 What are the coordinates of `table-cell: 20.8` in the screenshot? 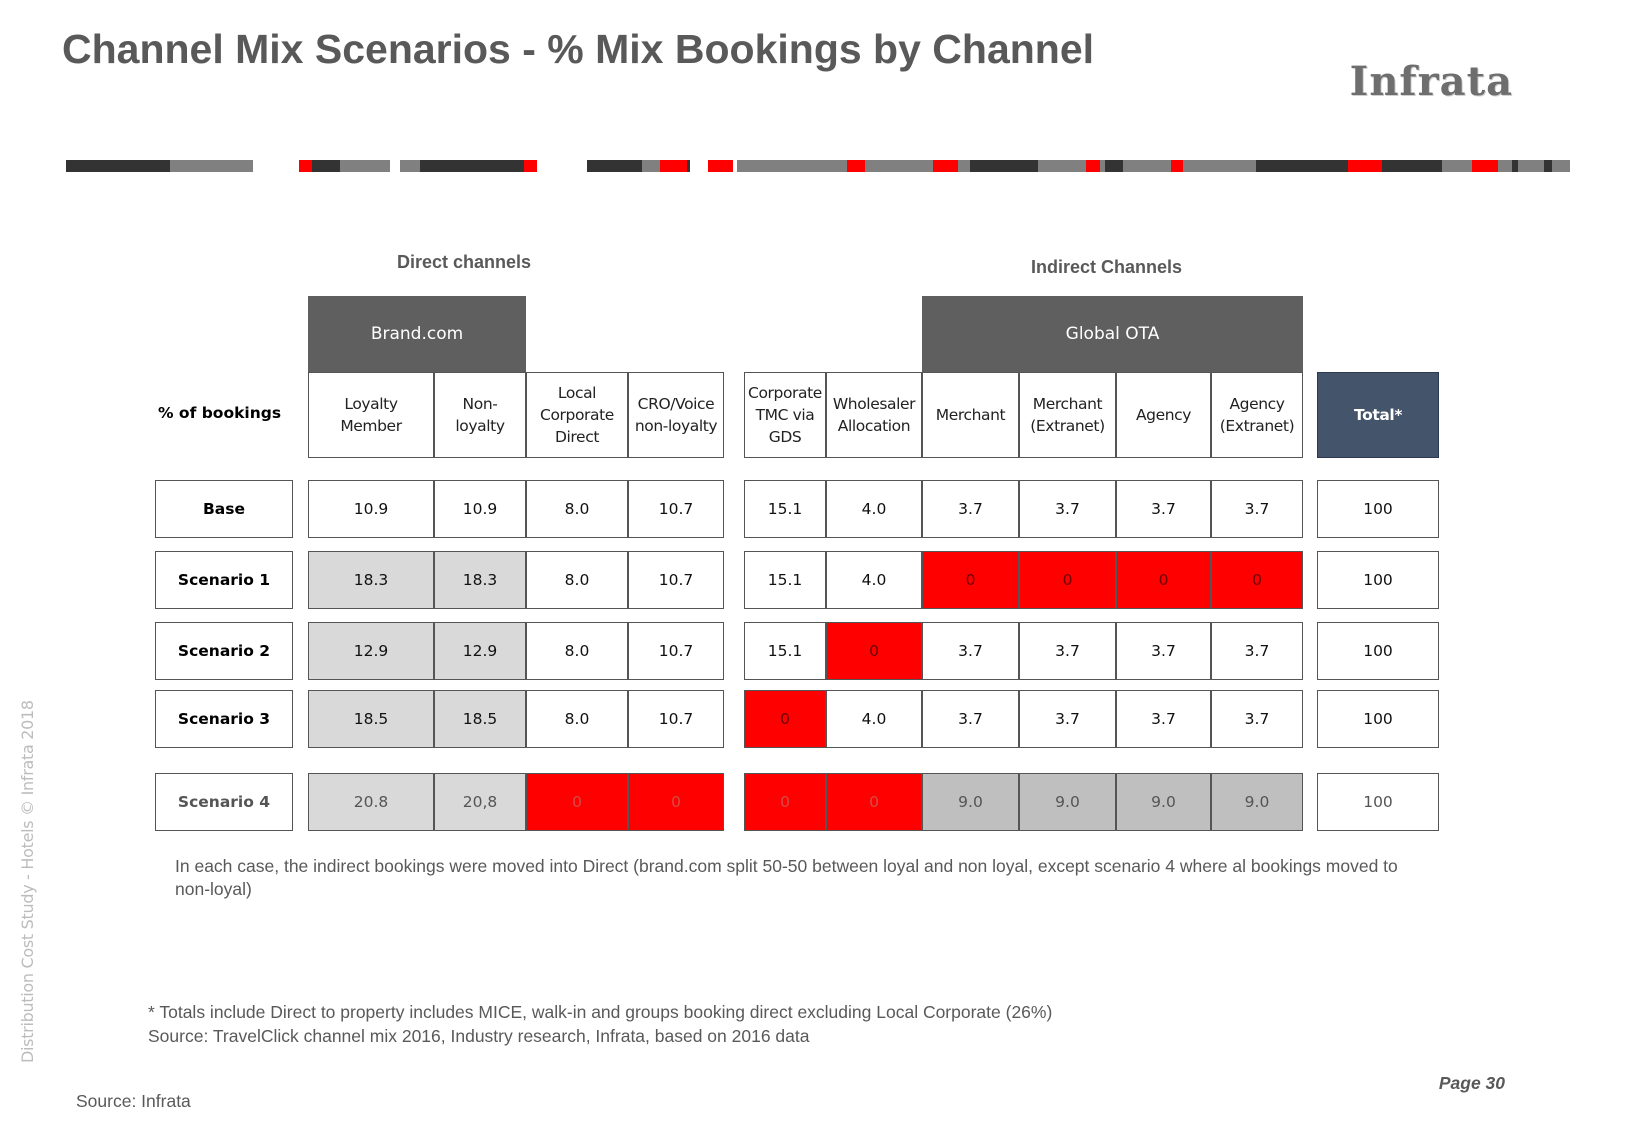 It's located at (371, 802).